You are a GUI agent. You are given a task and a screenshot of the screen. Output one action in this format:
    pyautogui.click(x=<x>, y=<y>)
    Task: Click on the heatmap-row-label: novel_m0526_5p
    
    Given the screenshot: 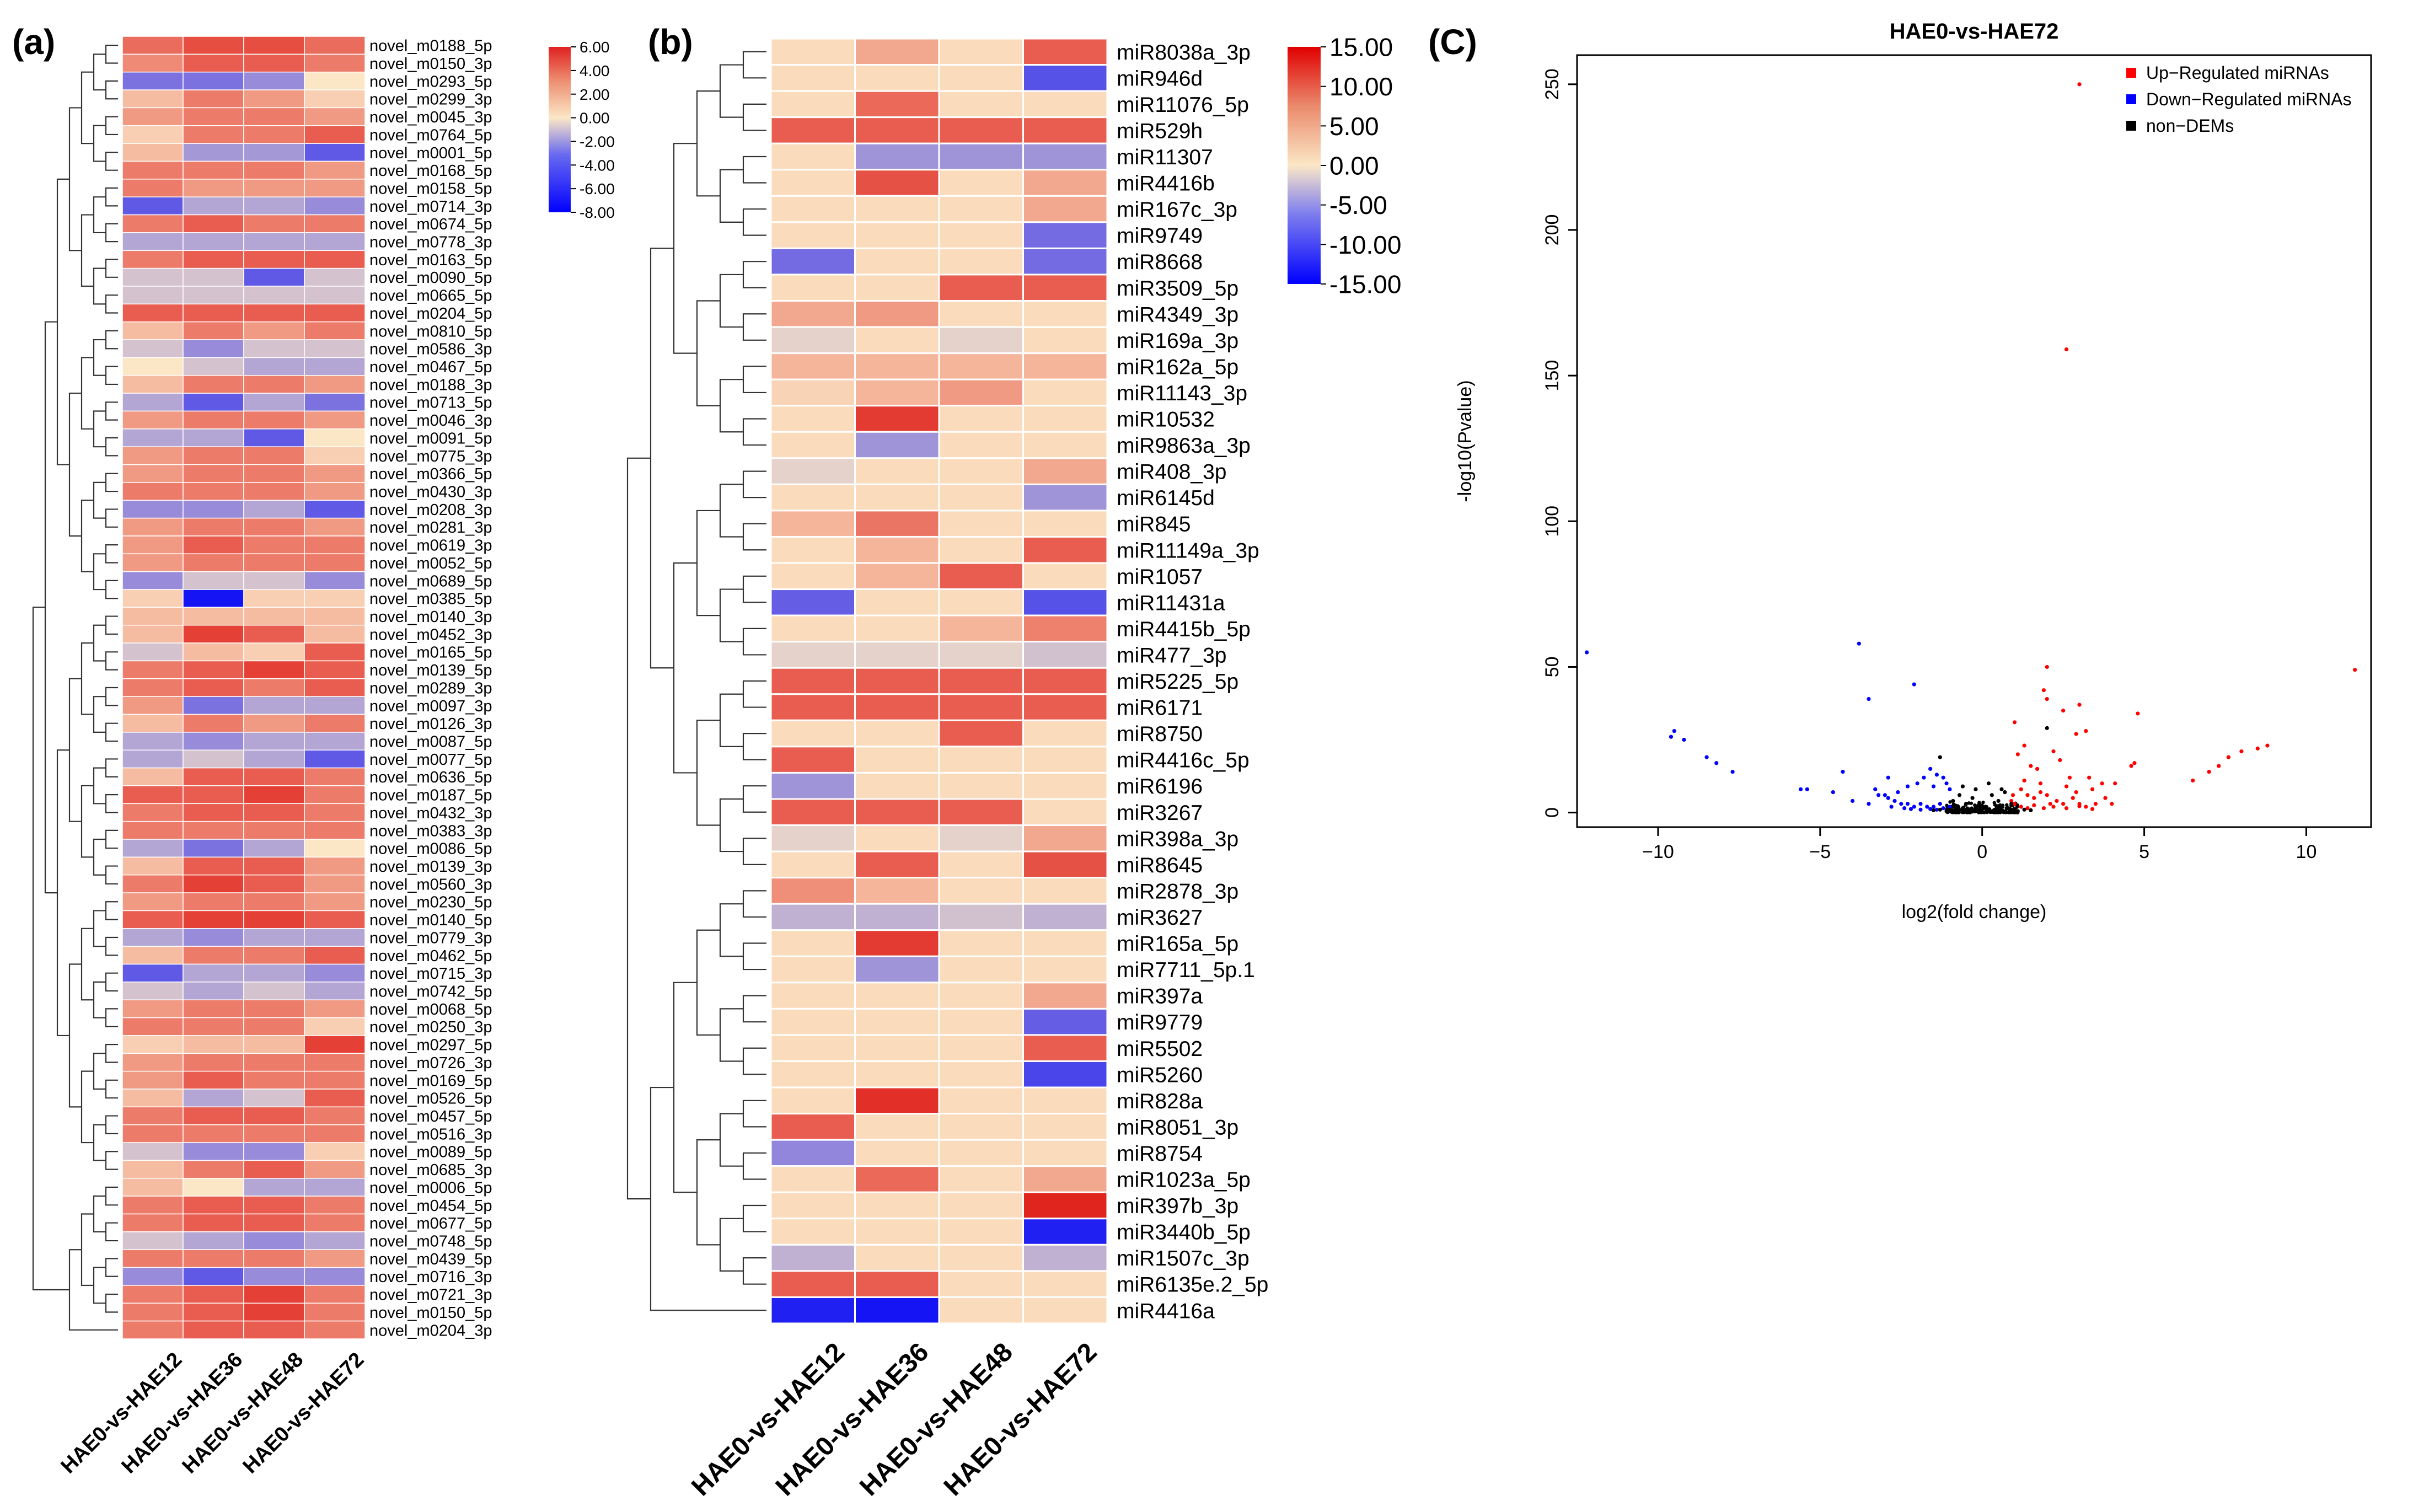 What is the action you would take?
    pyautogui.click(x=430, y=1099)
    